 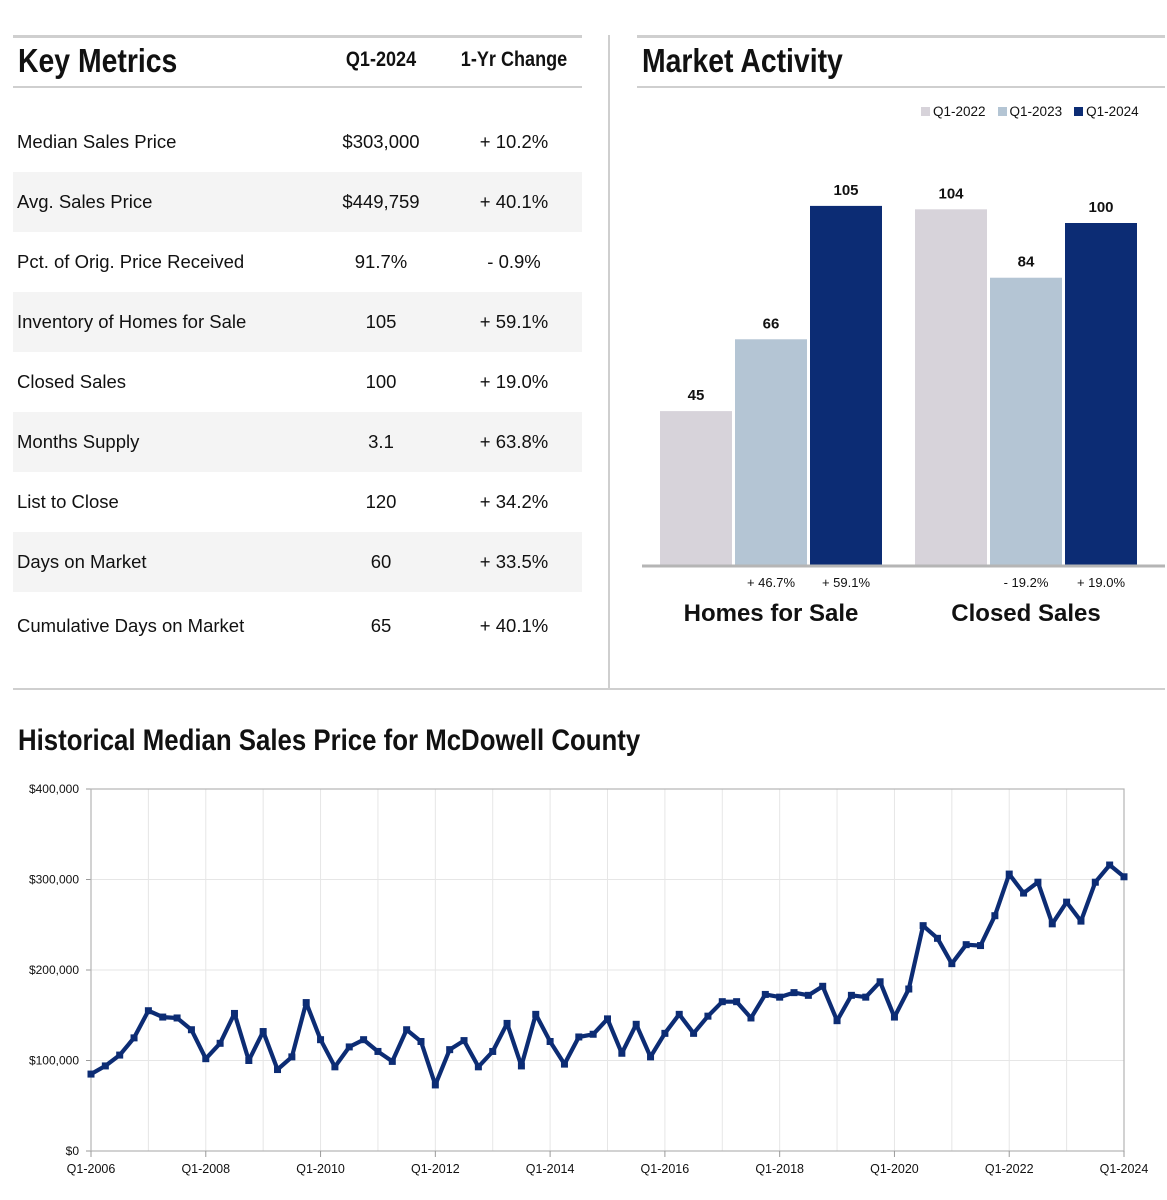 What do you see at coordinates (381, 201) in the screenshot?
I see `metric-value: $449,759` at bounding box center [381, 201].